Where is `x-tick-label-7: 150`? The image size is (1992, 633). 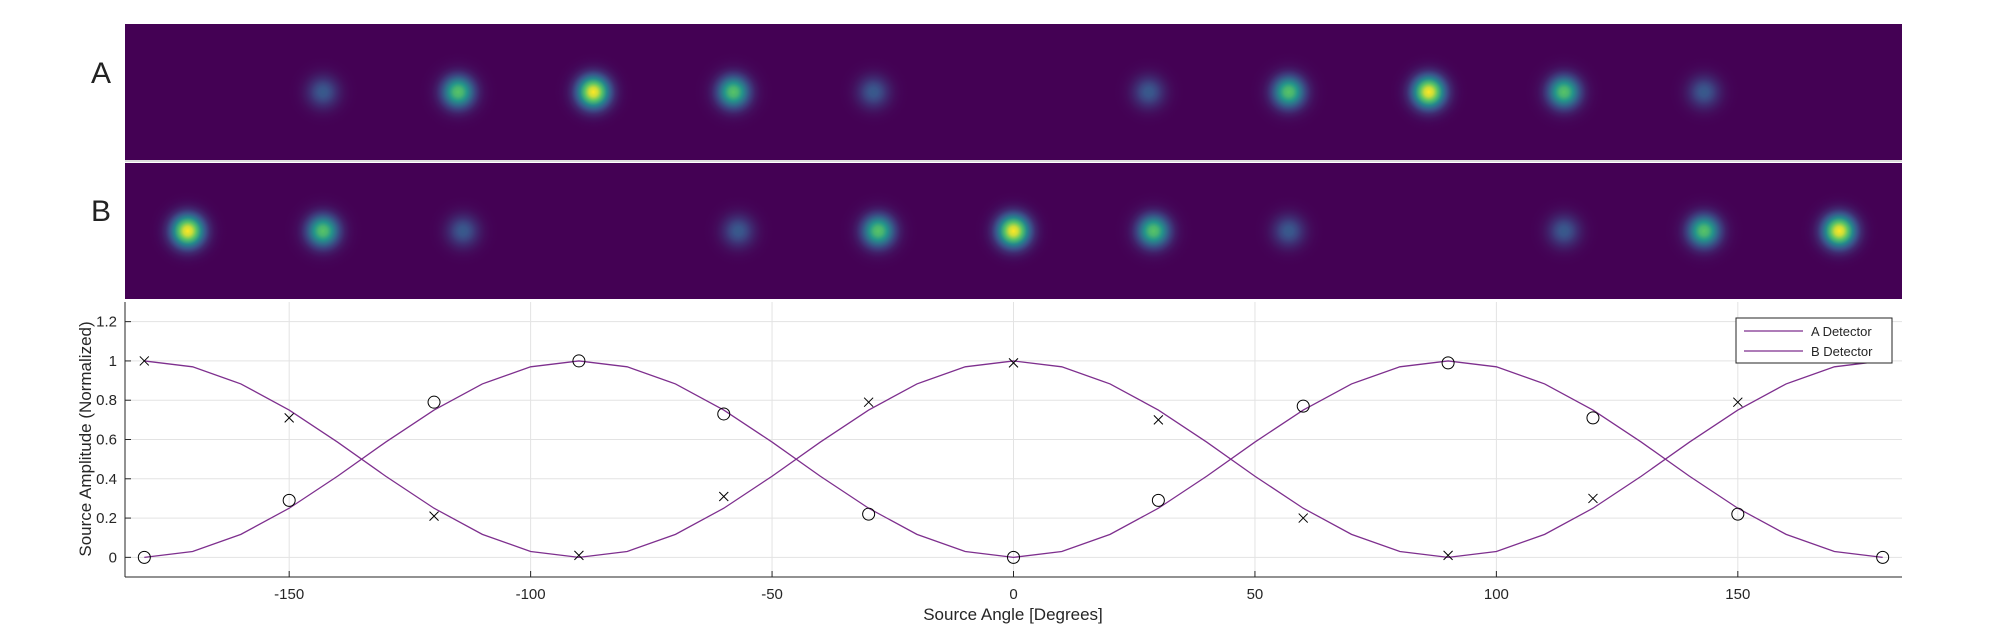
x-tick-label-7: 150 is located at coordinates (1737, 594).